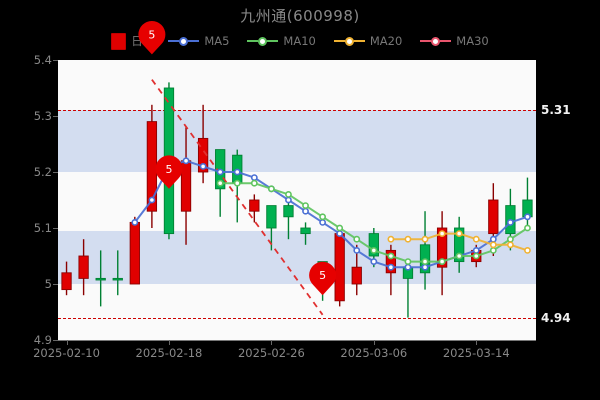  What do you see at coordinates (281, 41) in the screenshot?
I see `legend-item-ma10: MA10` at bounding box center [281, 41].